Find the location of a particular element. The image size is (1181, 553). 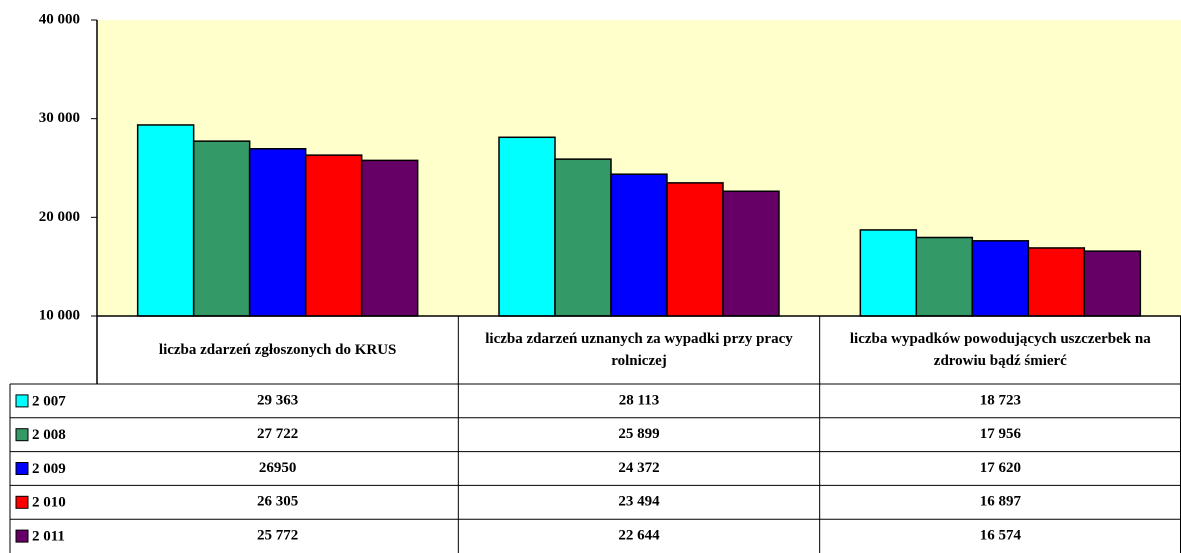

value-label: 25 772 is located at coordinates (277, 536).